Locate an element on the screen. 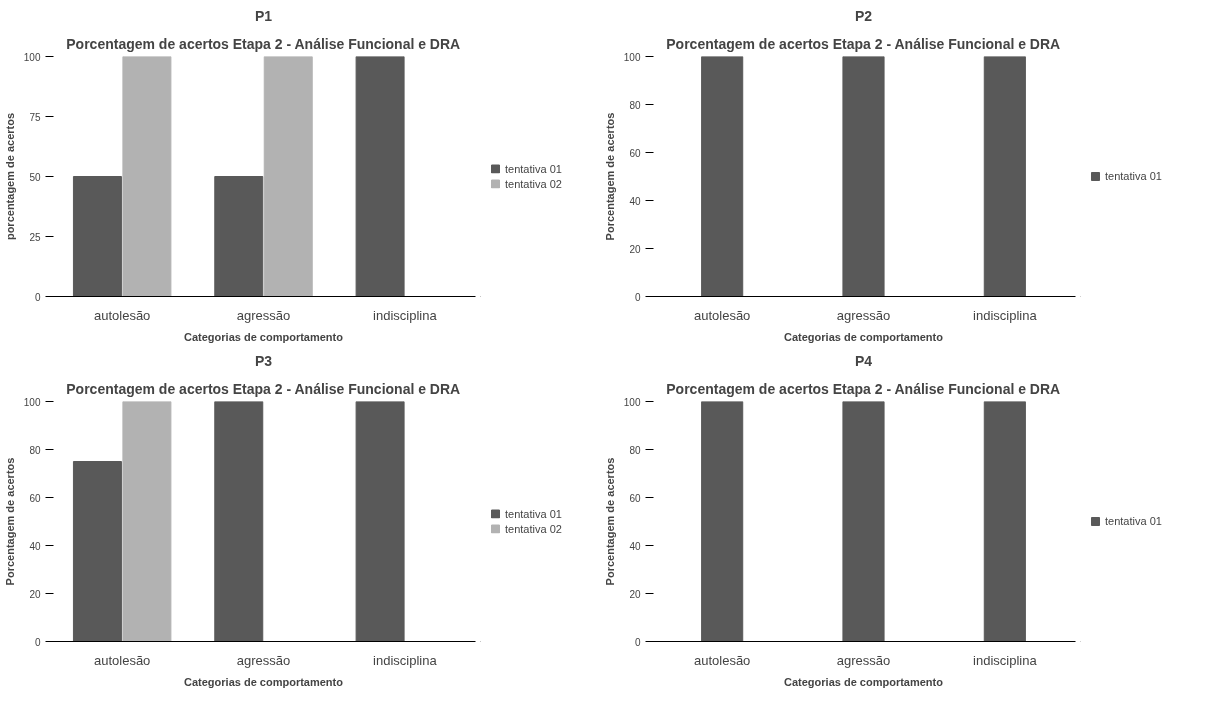 This screenshot has width=1213, height=706. chart-title: P2 is located at coordinates (863, 15).